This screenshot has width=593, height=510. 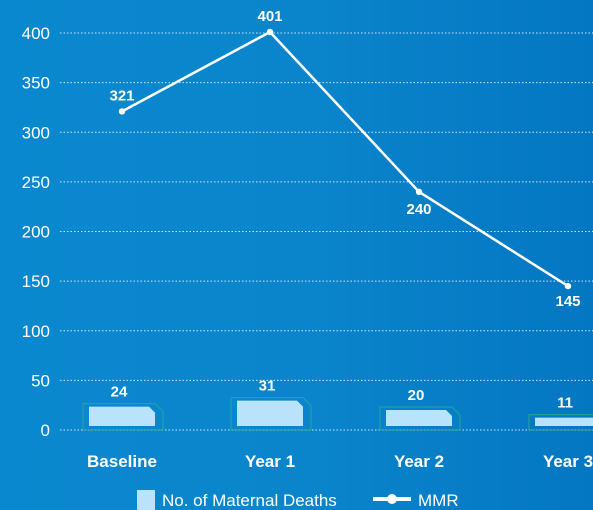 I want to click on y-tick-label: 100, so click(x=36, y=331).